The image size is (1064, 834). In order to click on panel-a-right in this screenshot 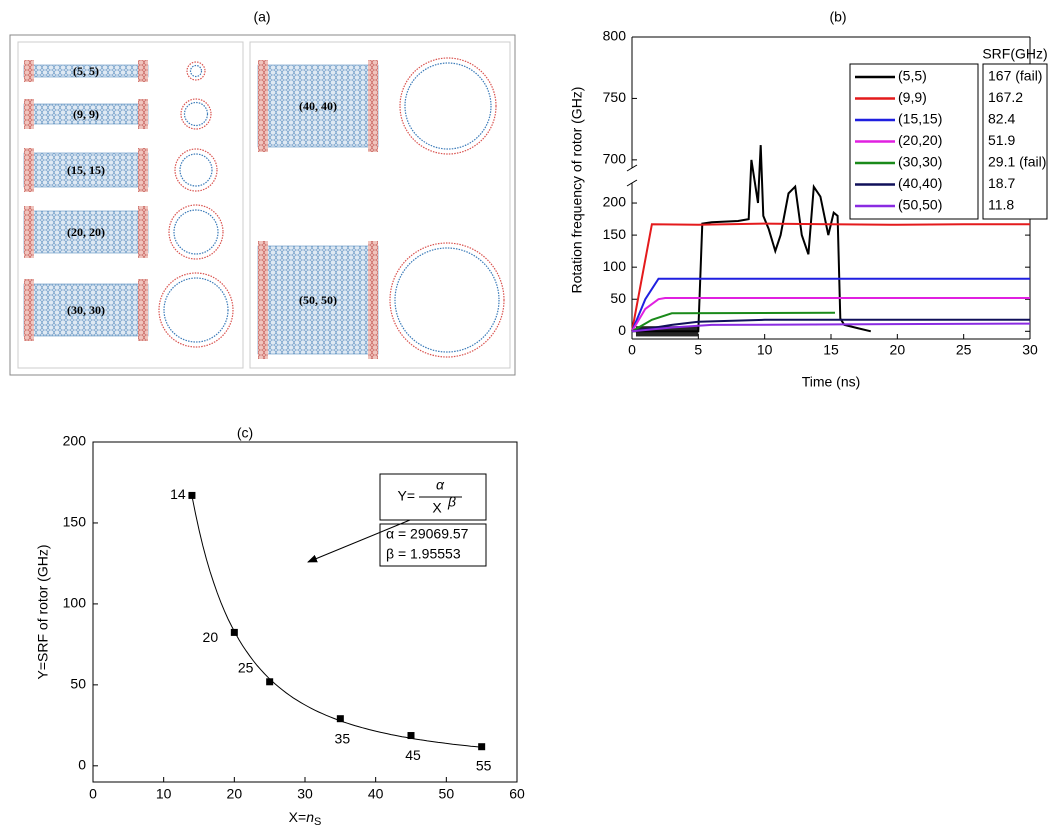, I will do `click(380, 205)`.